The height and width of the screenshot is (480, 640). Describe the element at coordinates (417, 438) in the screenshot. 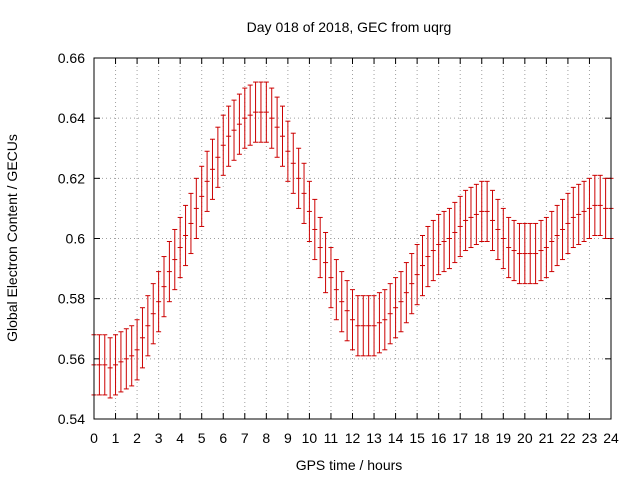

I see `x-tick-label: 15` at that location.